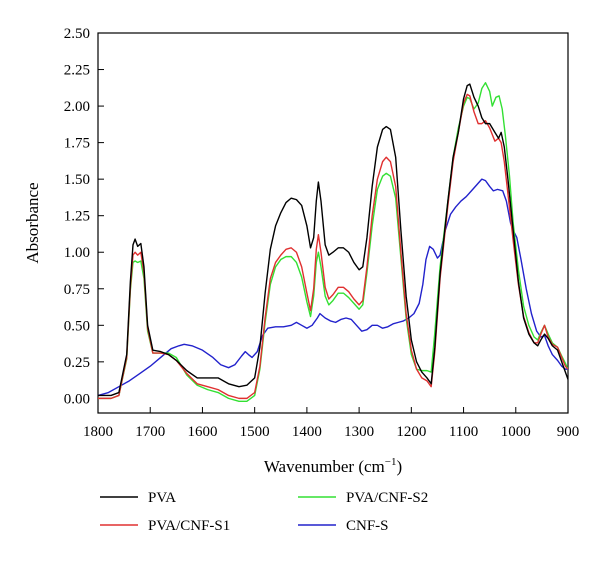 This screenshot has width=600, height=561. I want to click on legend-label-cnf-s: CNF-S, so click(367, 526).